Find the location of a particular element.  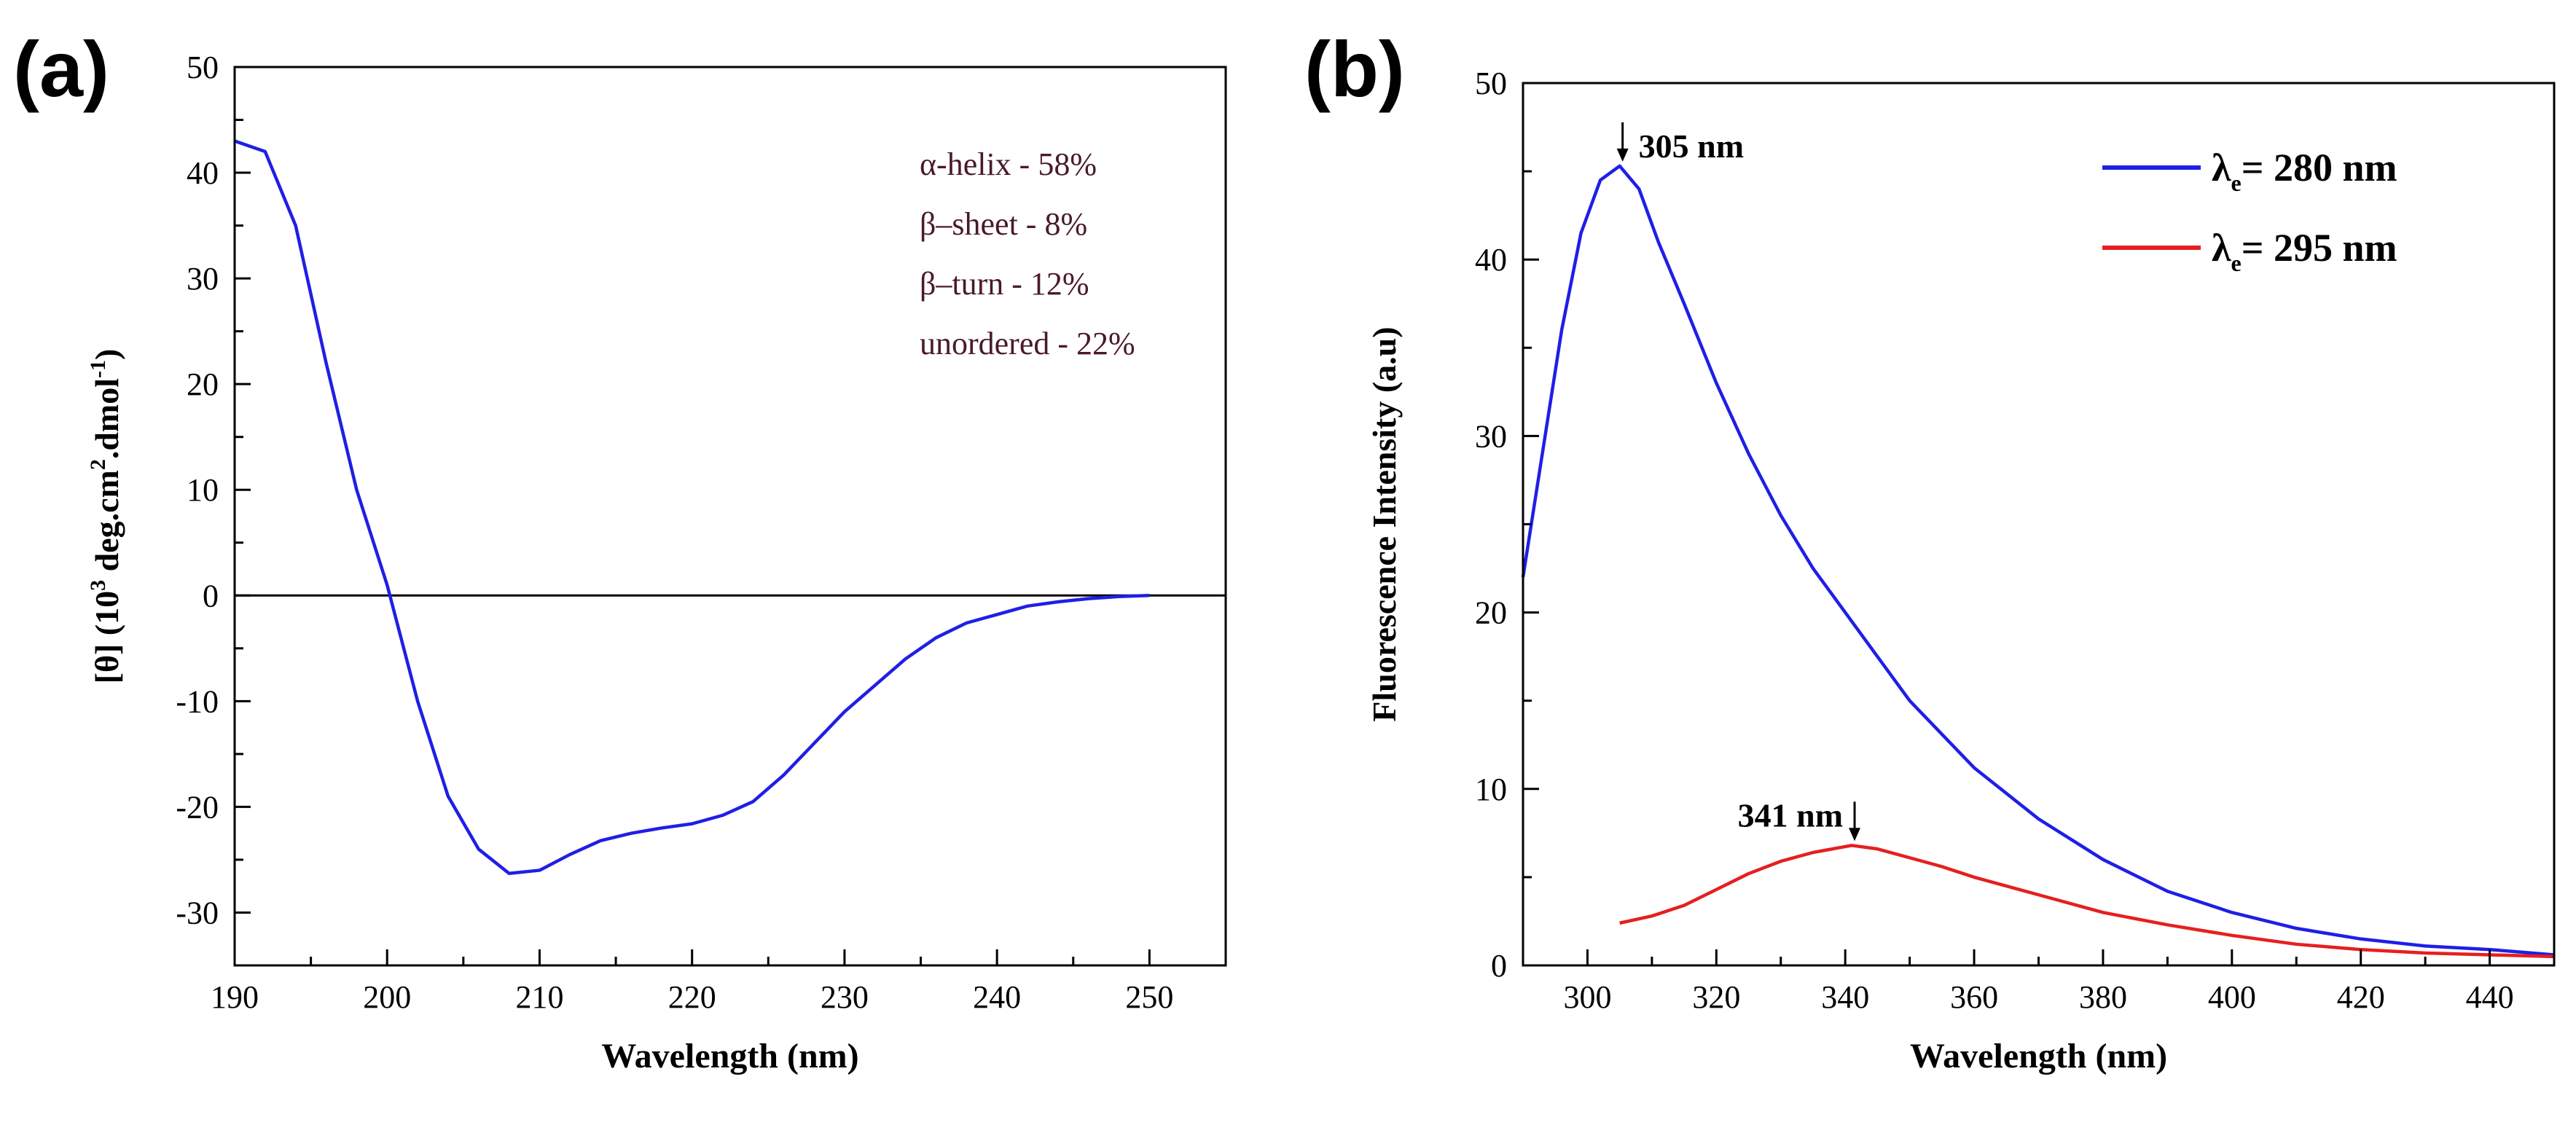

legend-entry: λe= 295 nm is located at coordinates (2304, 251).